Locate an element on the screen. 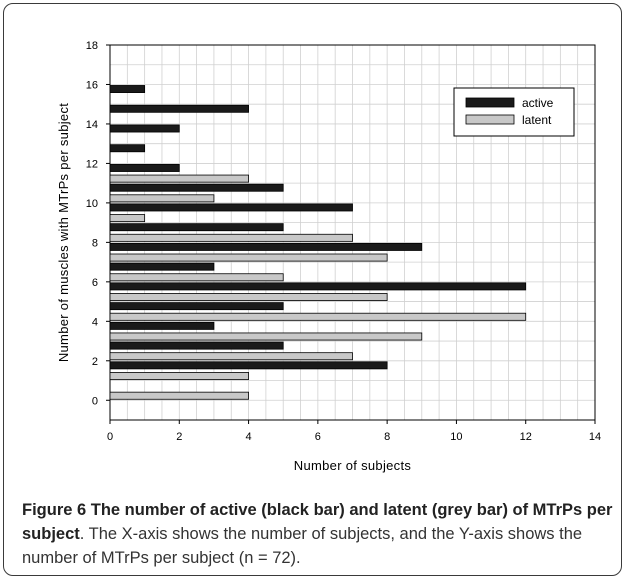 This screenshot has width=627, height=579. y-tick-label: 0 is located at coordinates (95, 401).